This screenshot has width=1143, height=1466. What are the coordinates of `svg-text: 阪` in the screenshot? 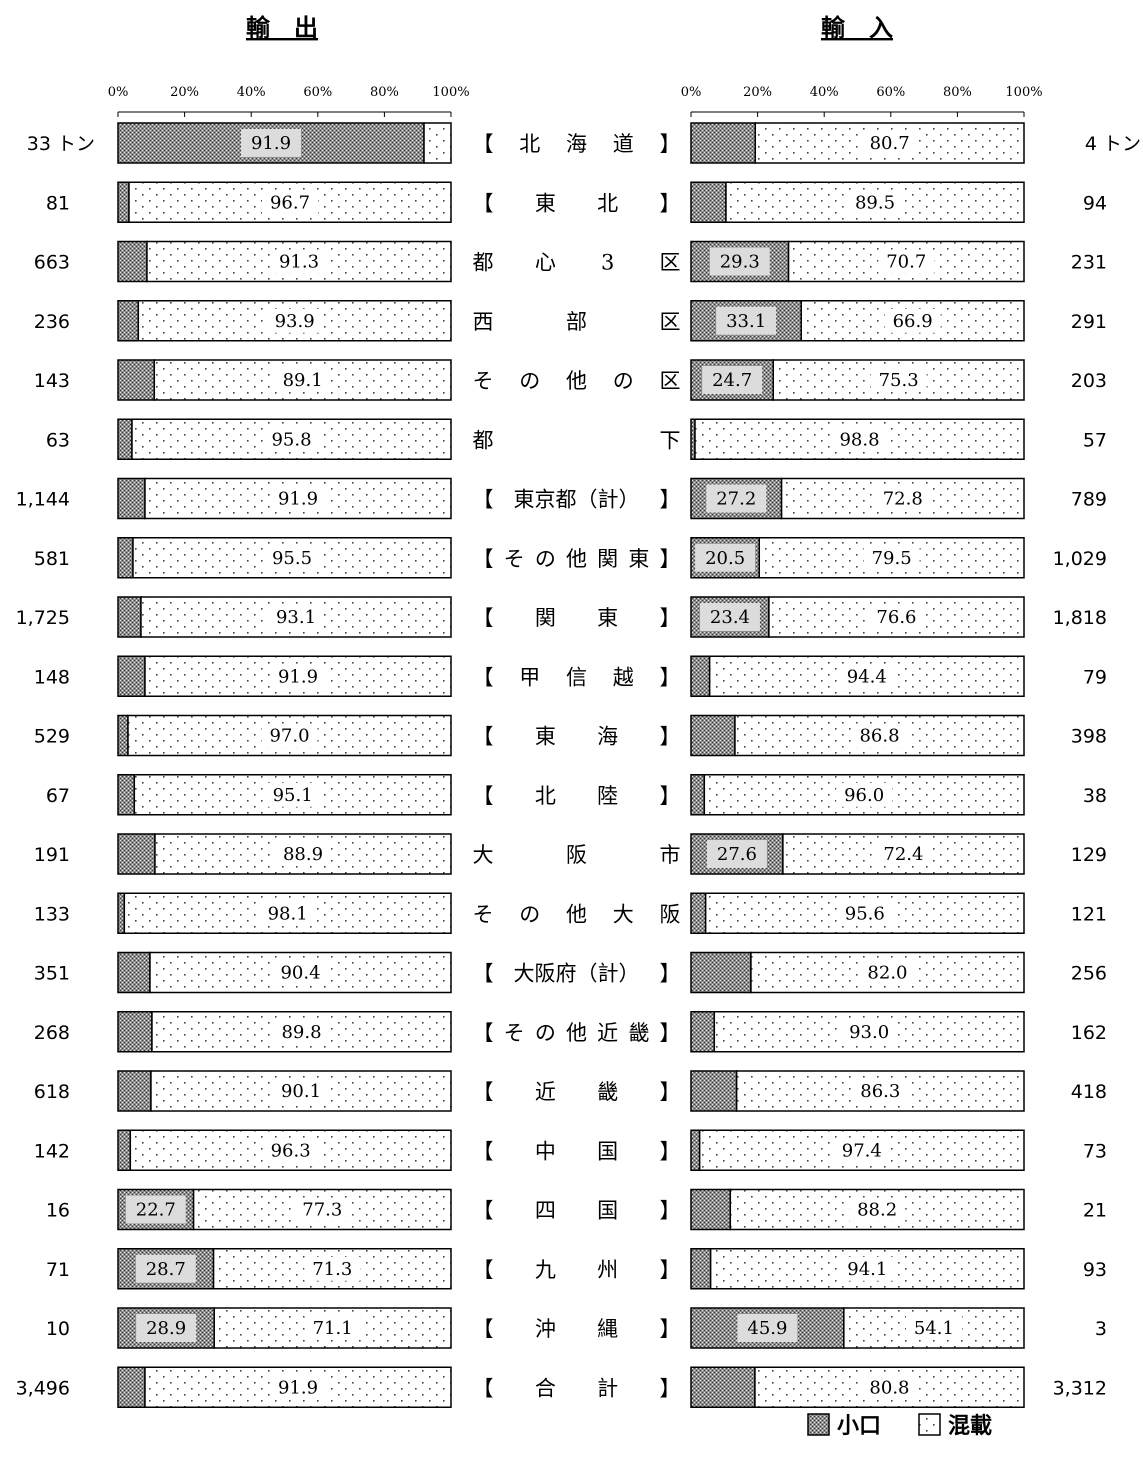 It's located at (576, 855).